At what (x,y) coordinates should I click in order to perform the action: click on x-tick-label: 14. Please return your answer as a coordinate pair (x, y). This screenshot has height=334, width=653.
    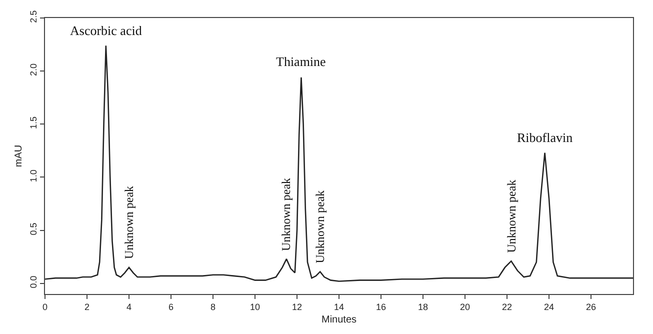
    Looking at the image, I should click on (339, 307).